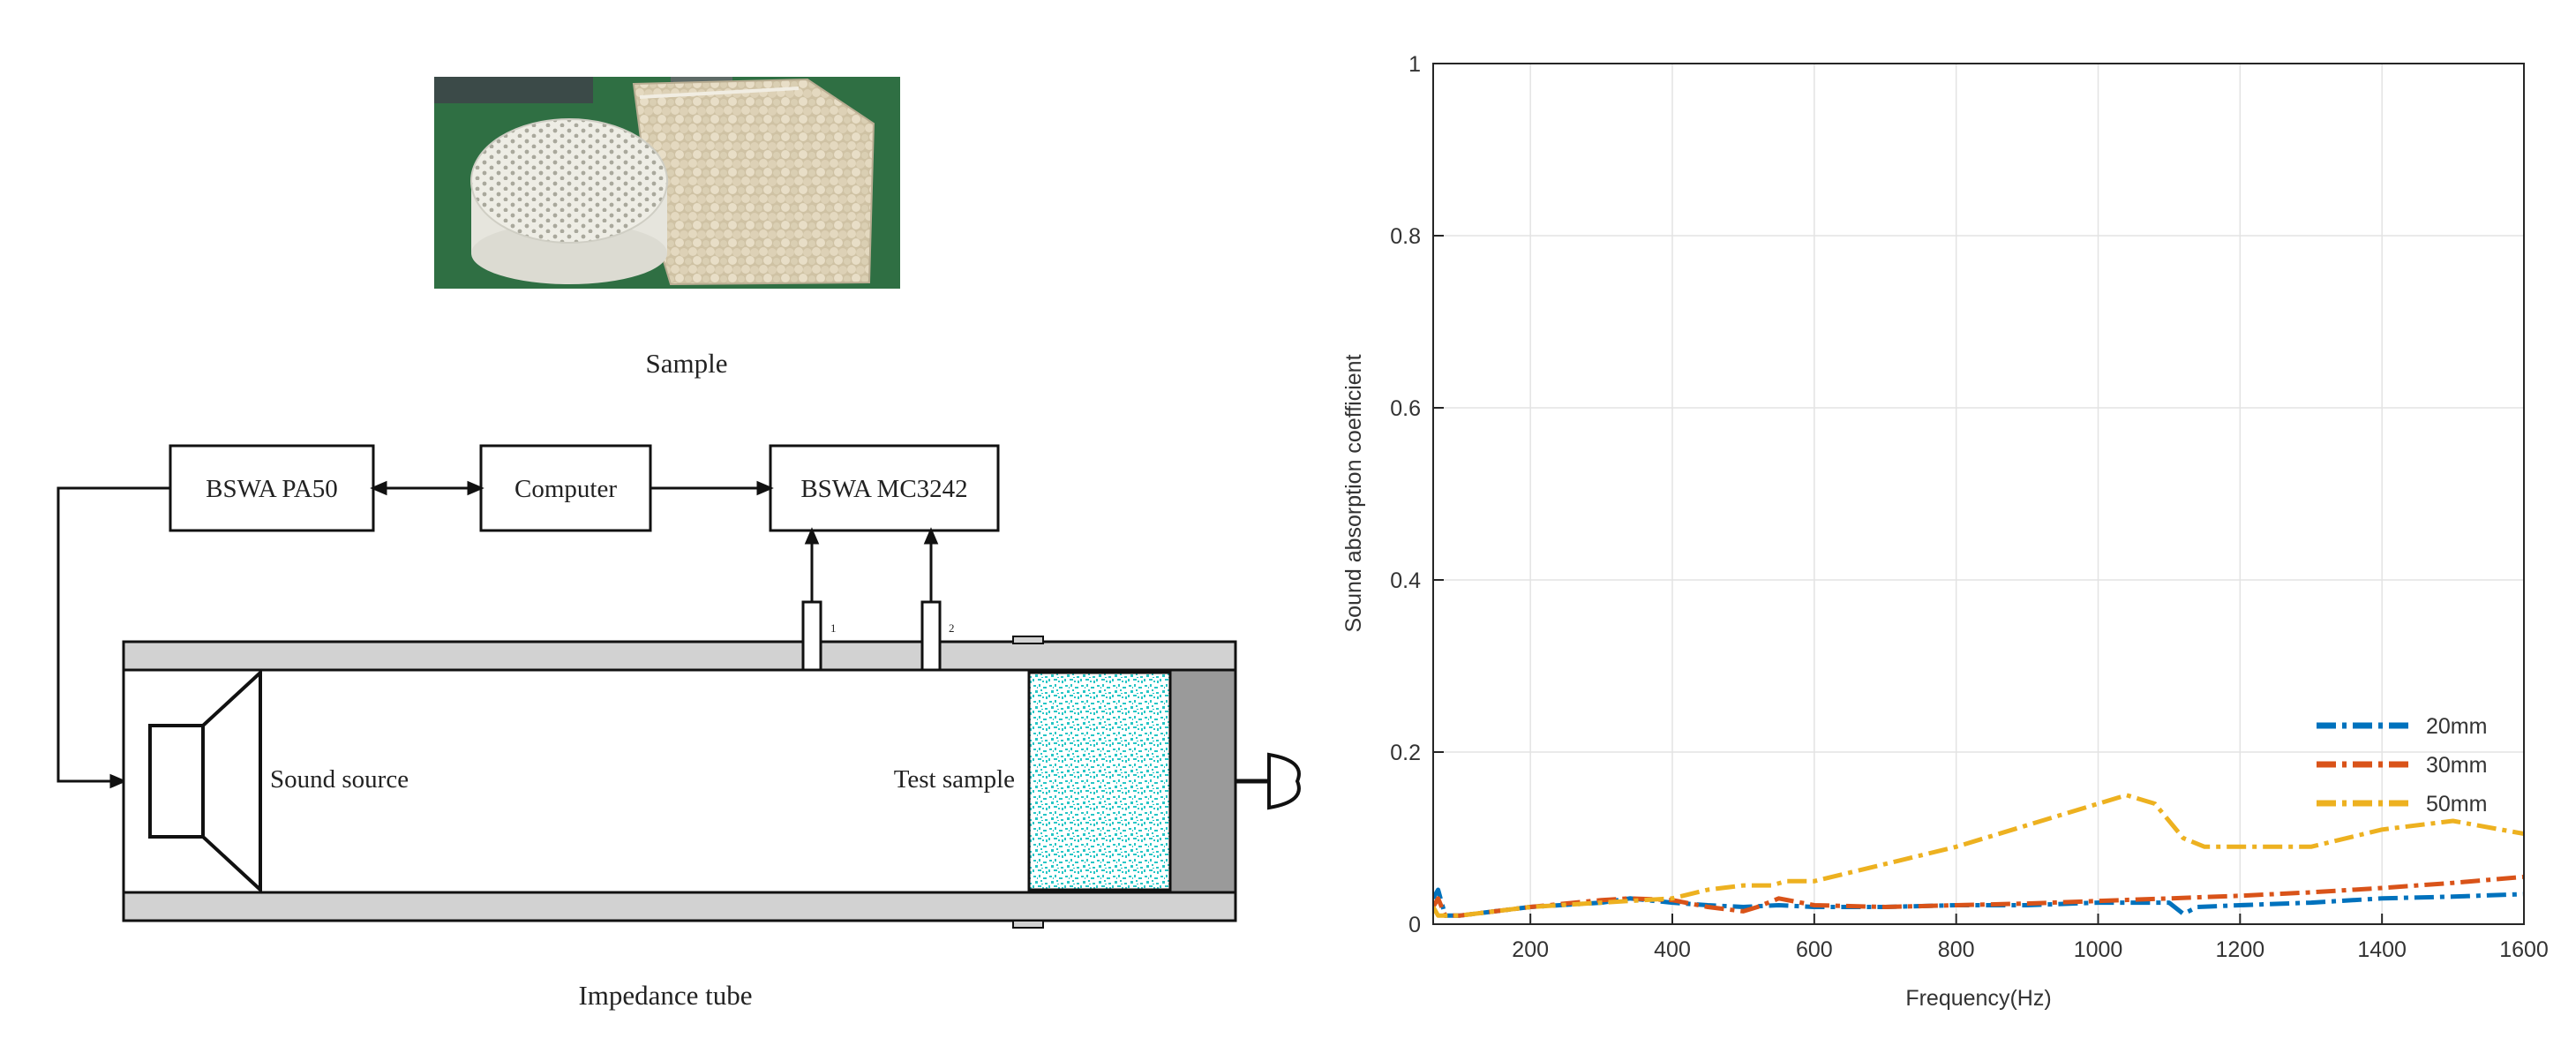  What do you see at coordinates (2098, 949) in the screenshot?
I see `x-tick-label: 1000` at bounding box center [2098, 949].